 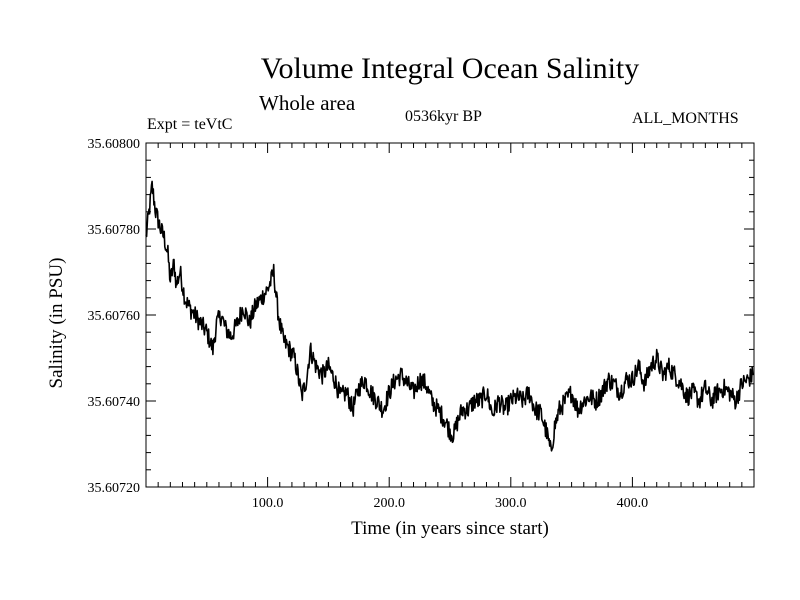 I want to click on period-label: 0536kyr BP, so click(x=443, y=116).